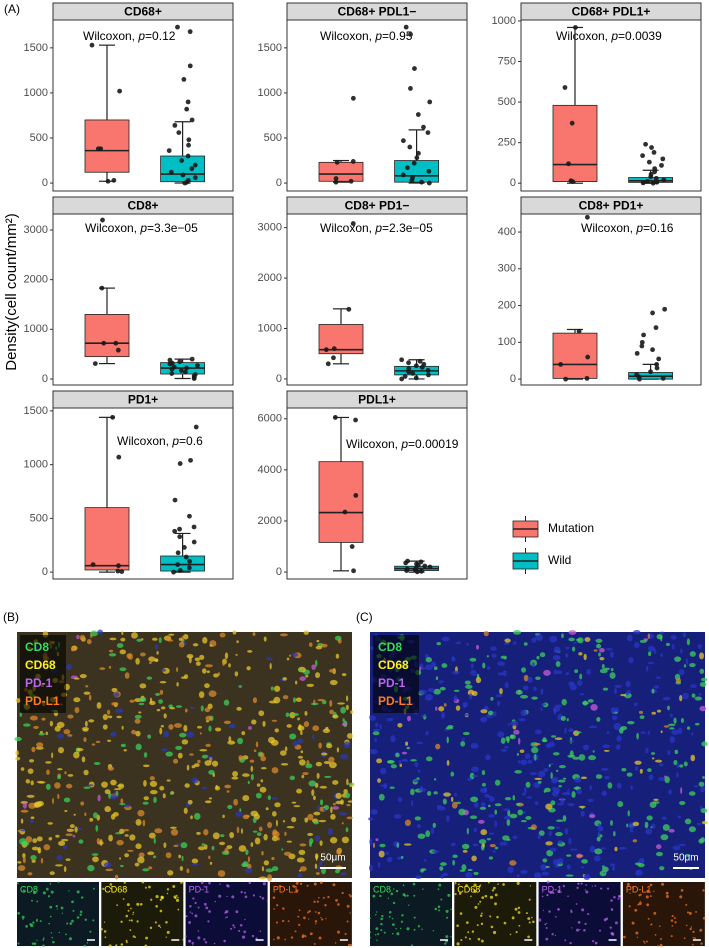 This screenshot has width=709, height=948. Describe the element at coordinates (513, 379) in the screenshot. I see `y-tick-label: 0` at that location.